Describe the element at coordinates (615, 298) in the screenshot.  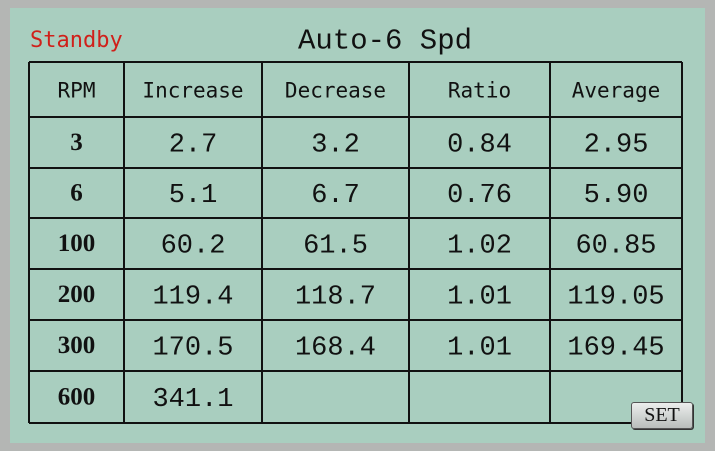
I see `value-cell: 119.05` at that location.